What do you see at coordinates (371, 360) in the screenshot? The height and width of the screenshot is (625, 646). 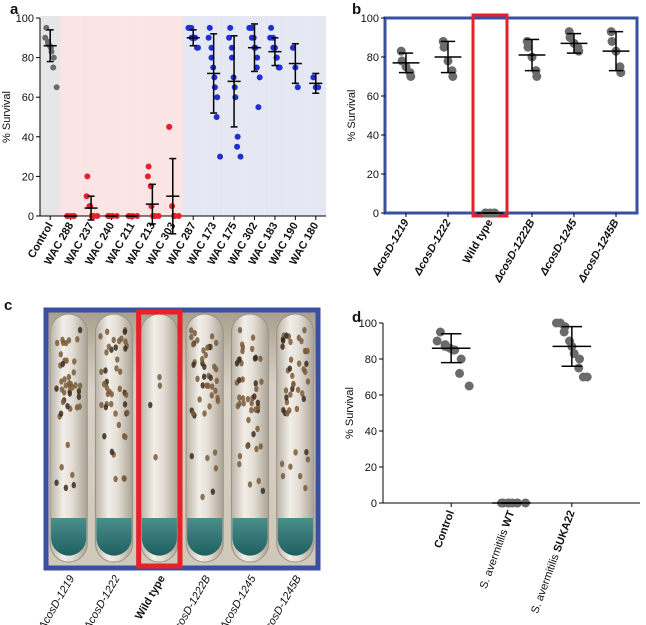 I see `y-tick-label: 80` at bounding box center [371, 360].